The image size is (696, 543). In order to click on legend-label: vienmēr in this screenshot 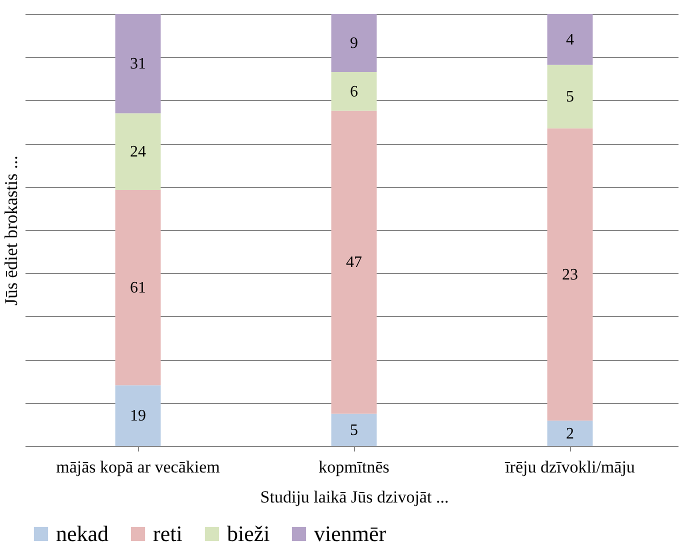, I will do `click(350, 532)`.